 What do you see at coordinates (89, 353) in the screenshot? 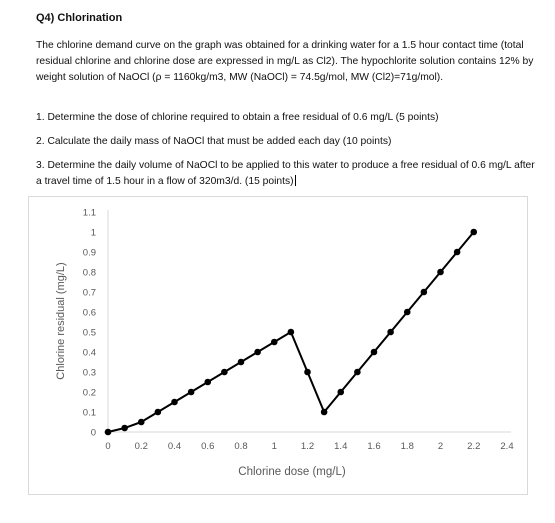
I see `y-tick-label: 0.4` at bounding box center [89, 353].